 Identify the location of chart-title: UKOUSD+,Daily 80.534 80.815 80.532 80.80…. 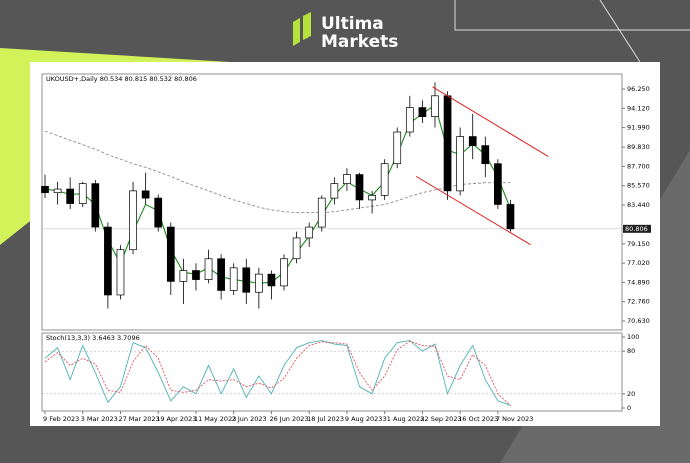
(121, 79).